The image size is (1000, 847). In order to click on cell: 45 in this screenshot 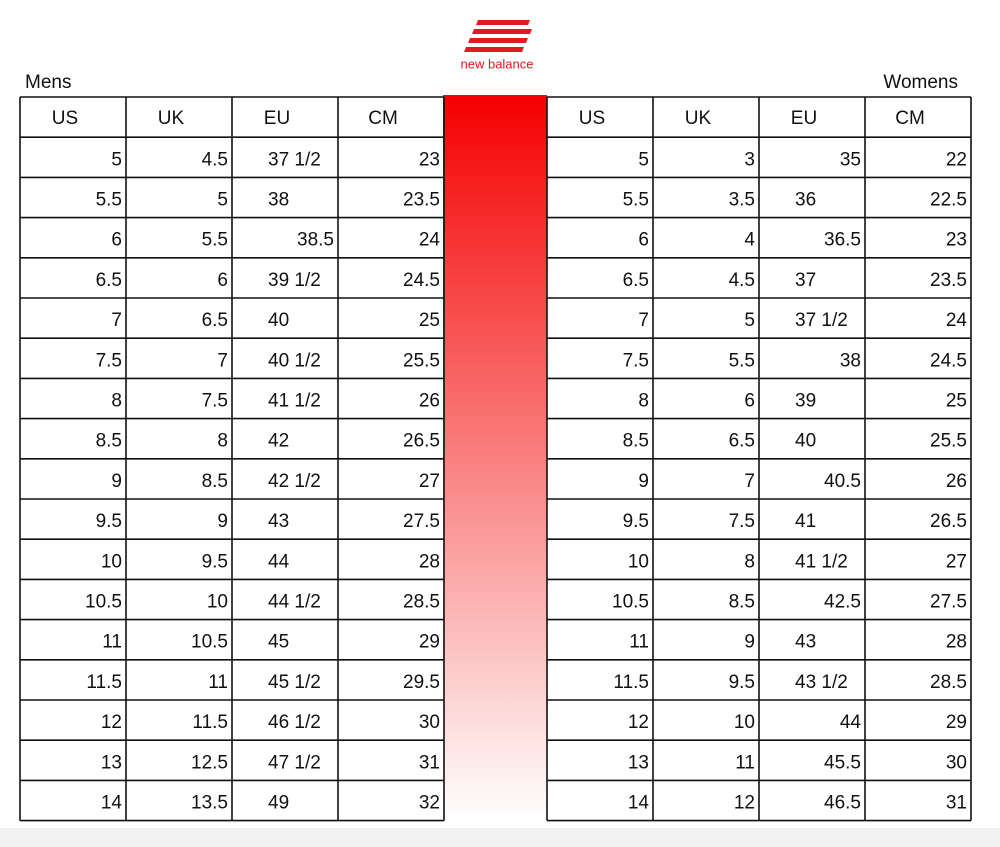, I will do `click(278, 642)`.